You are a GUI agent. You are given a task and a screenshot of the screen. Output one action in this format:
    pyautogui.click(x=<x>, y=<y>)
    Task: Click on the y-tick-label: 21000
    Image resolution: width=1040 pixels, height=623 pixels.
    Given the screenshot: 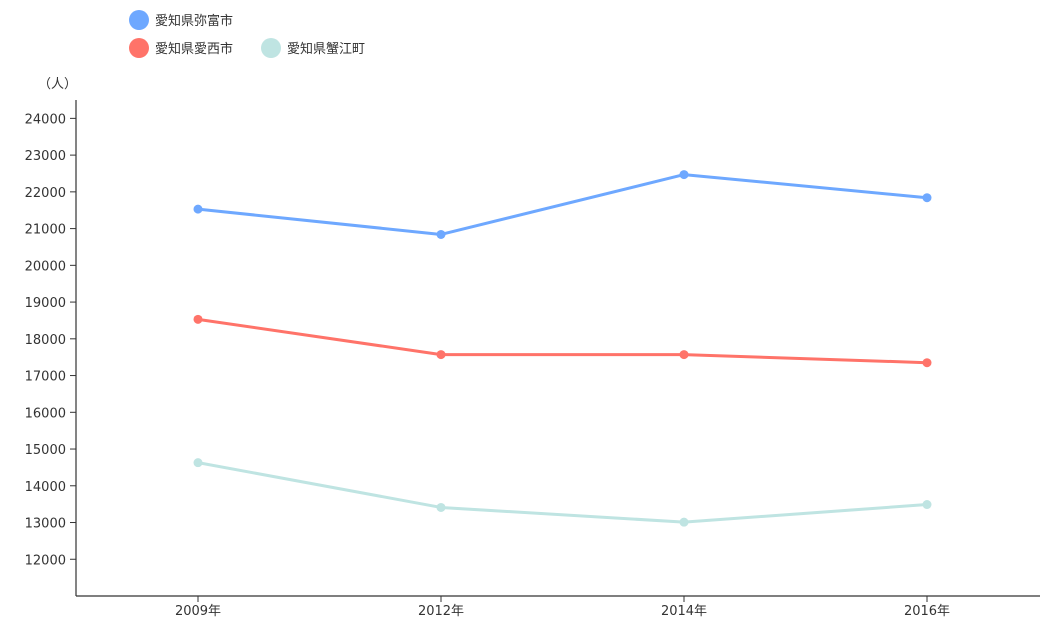 What is the action you would take?
    pyautogui.click(x=45, y=230)
    